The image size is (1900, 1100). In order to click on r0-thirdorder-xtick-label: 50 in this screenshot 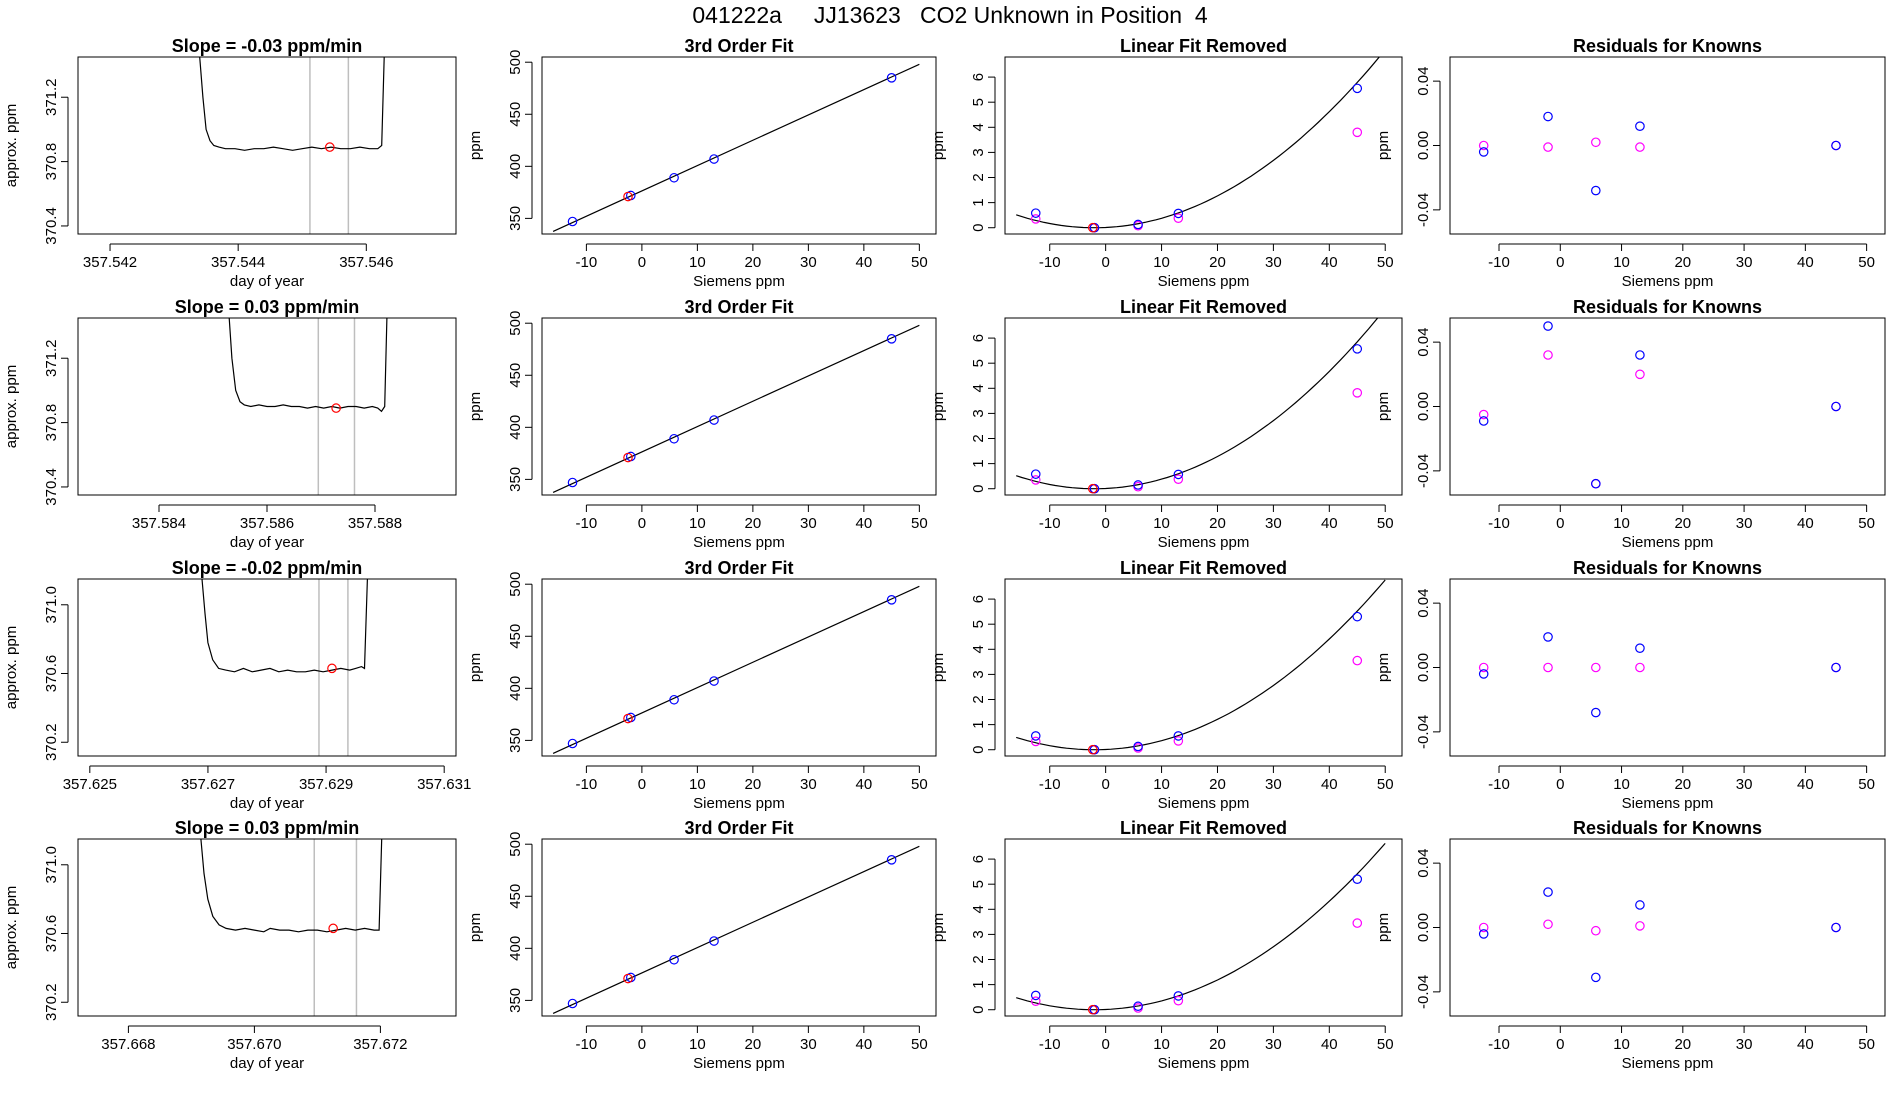, I will do `click(919, 262)`.